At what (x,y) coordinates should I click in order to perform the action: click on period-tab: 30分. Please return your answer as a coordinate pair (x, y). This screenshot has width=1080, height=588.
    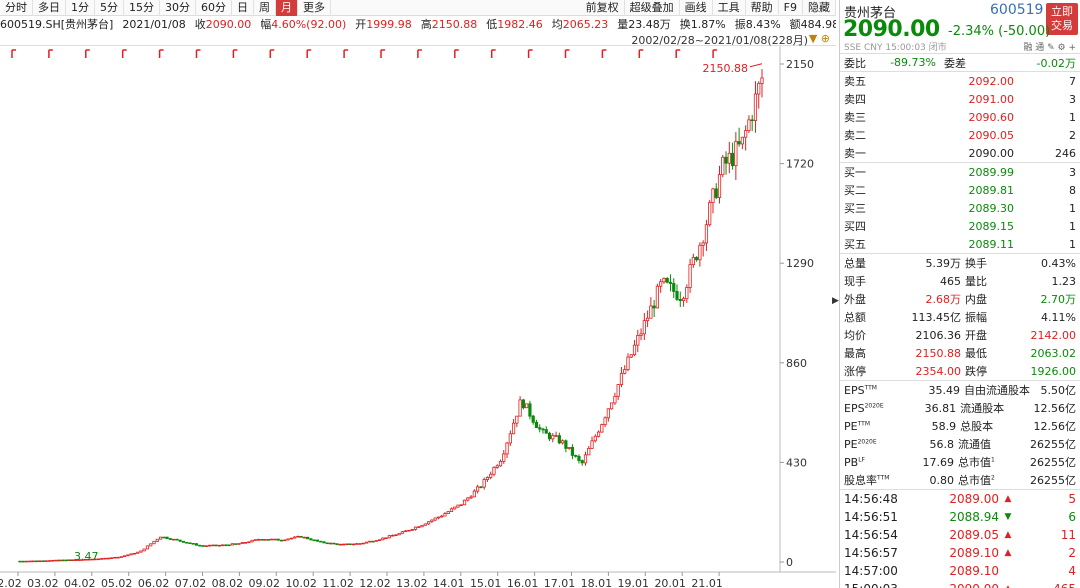
    Looking at the image, I should click on (178, 8).